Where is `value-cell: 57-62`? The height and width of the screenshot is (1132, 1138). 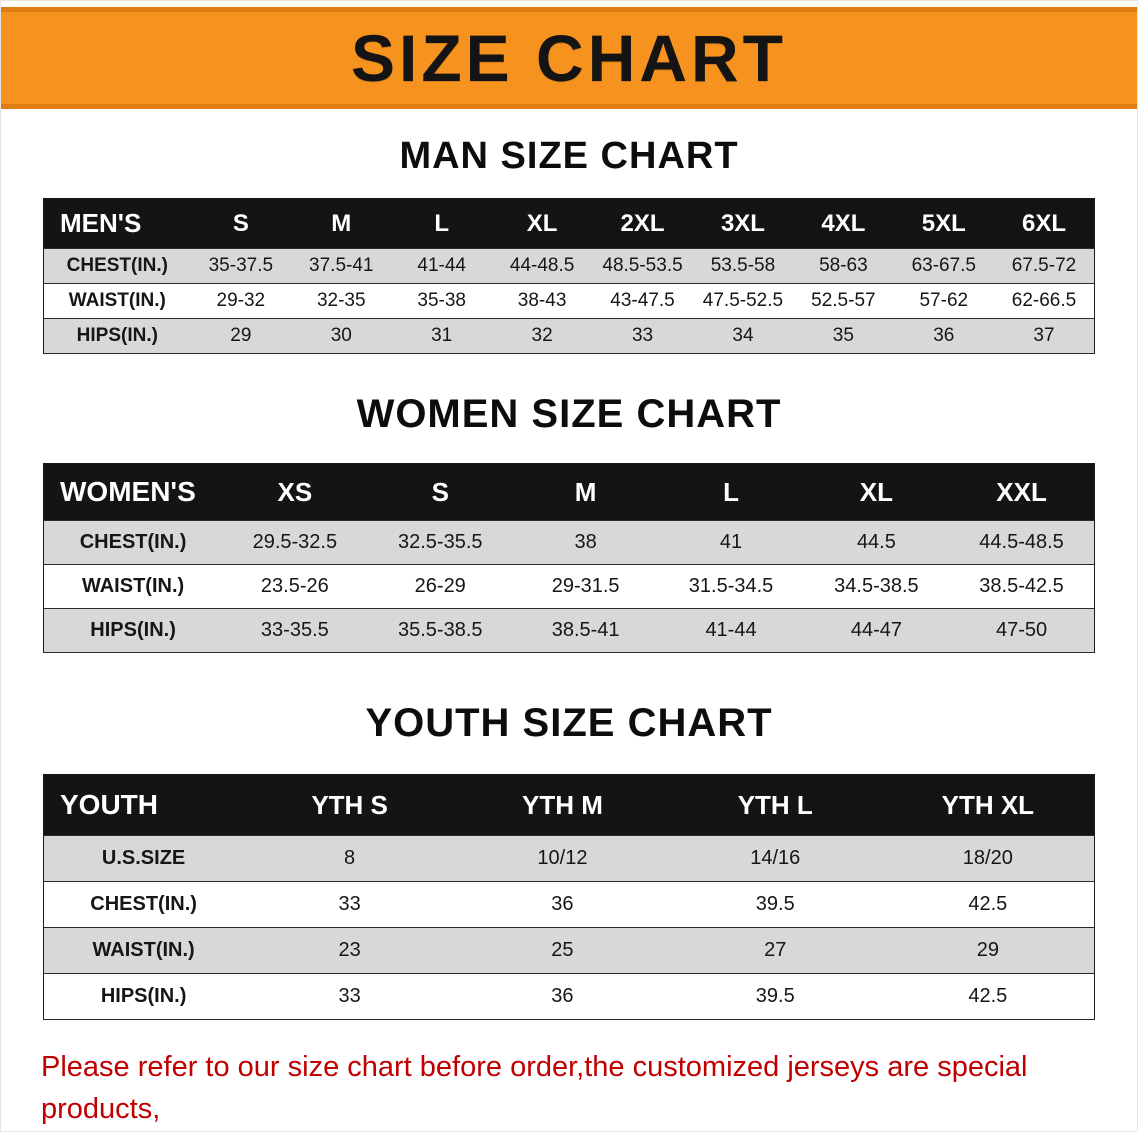 value-cell: 57-62 is located at coordinates (943, 301).